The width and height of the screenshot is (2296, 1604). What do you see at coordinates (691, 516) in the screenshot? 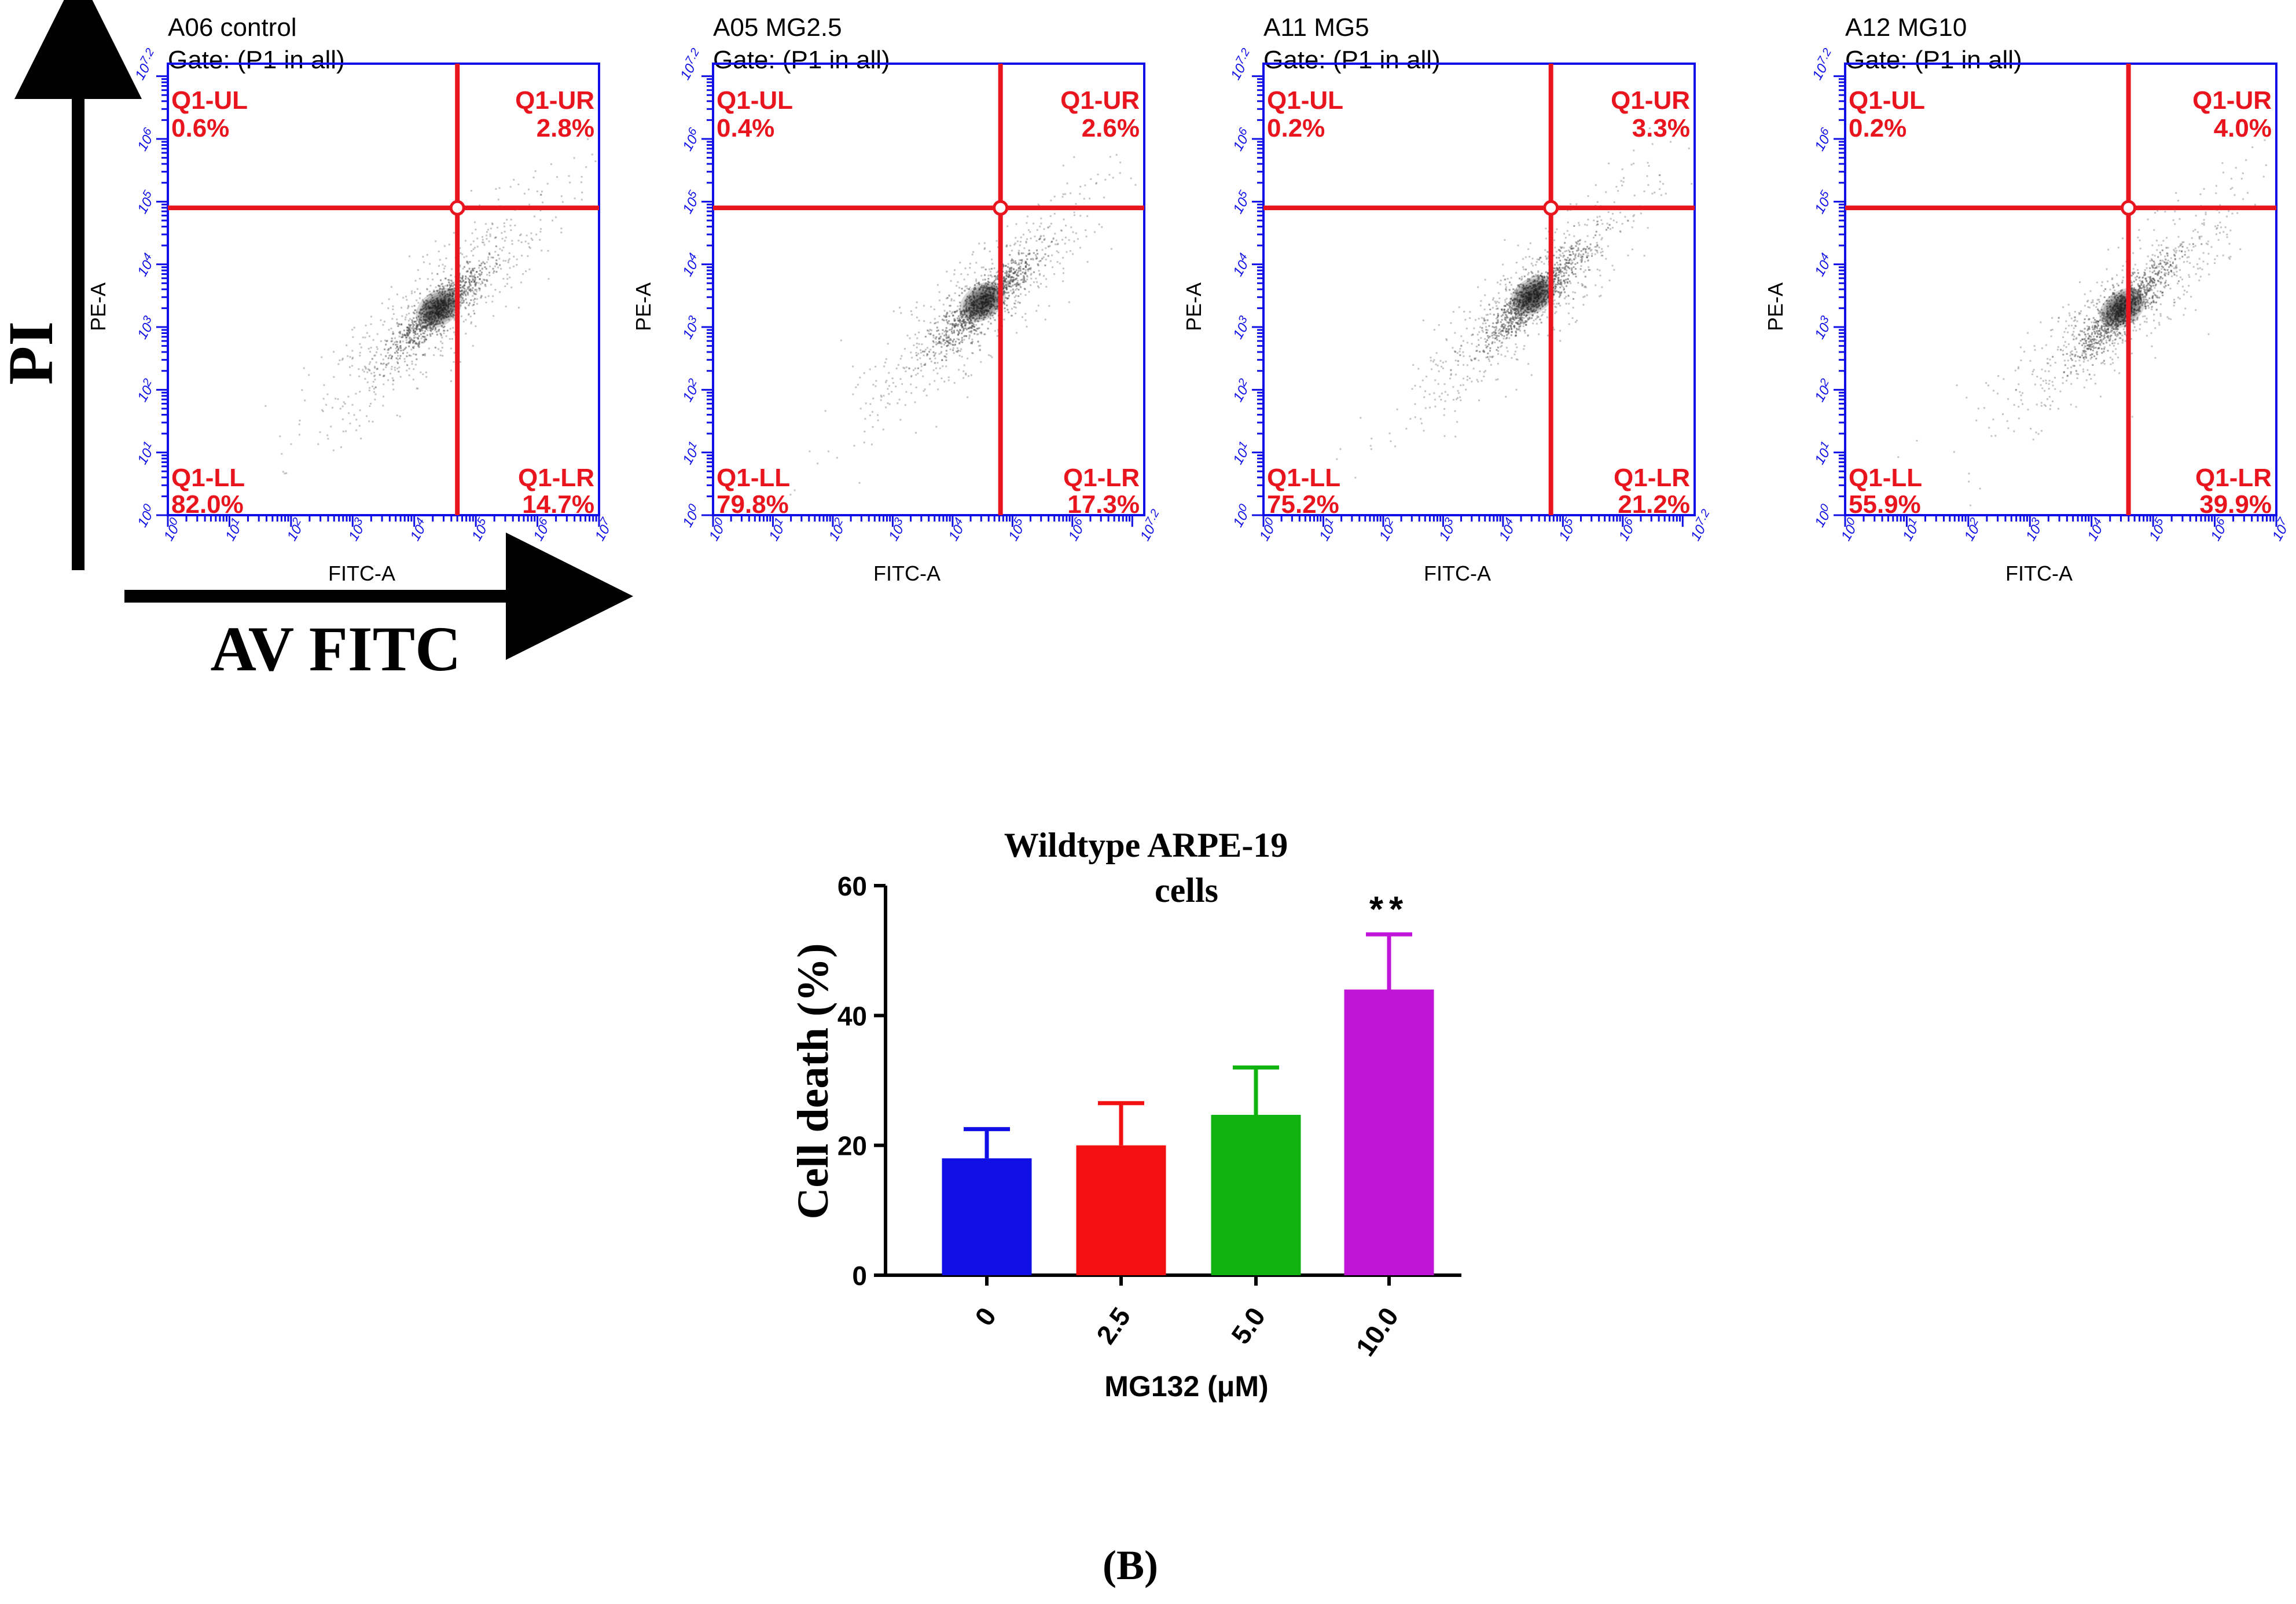
I see `y-tick-label: 10⁰` at bounding box center [691, 516].